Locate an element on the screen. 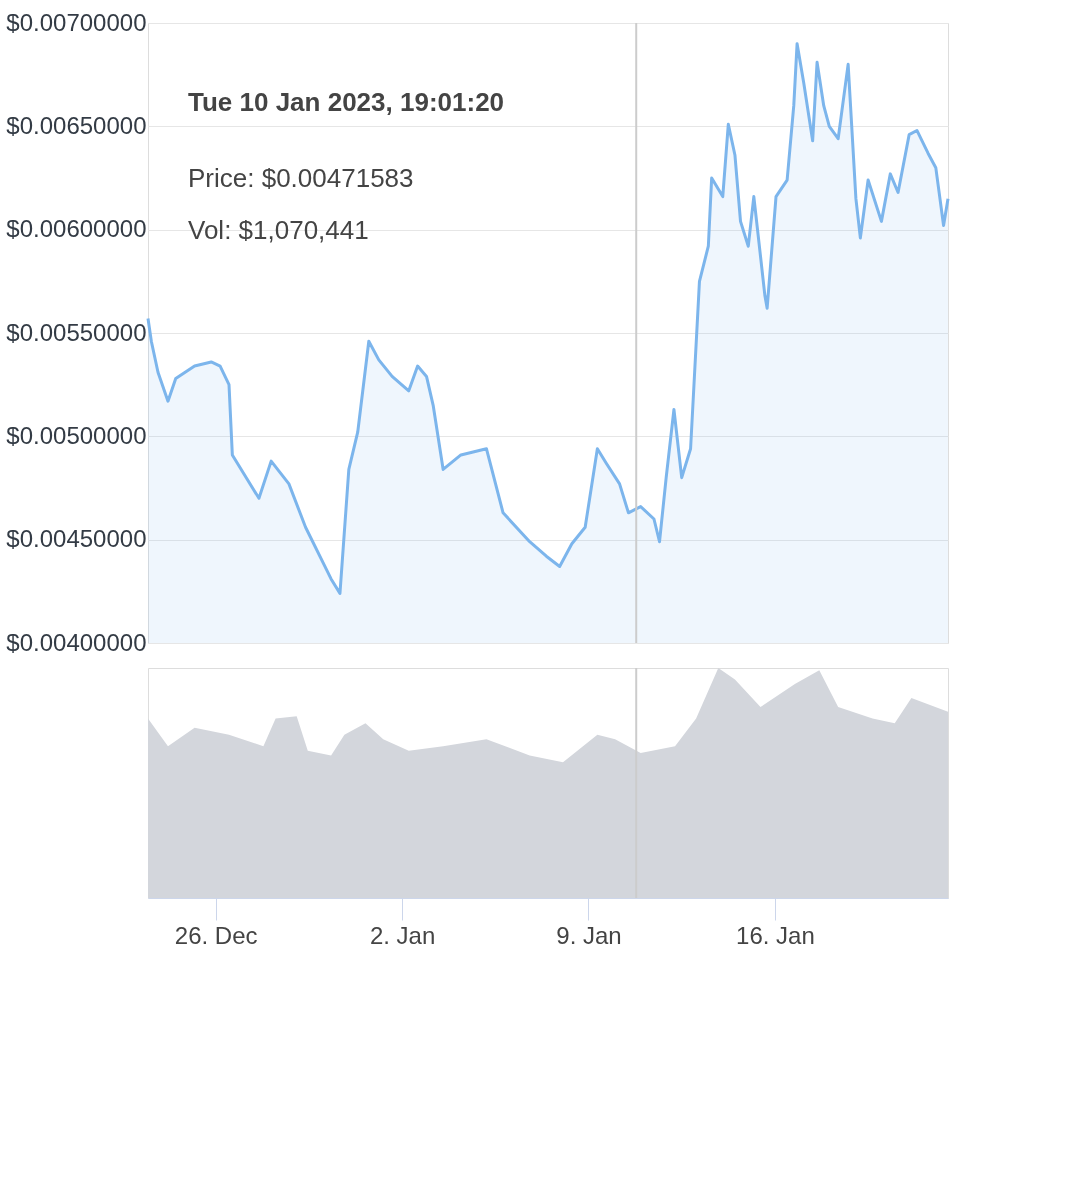  y-tick-label: $0.00400000 is located at coordinates (76, 642).